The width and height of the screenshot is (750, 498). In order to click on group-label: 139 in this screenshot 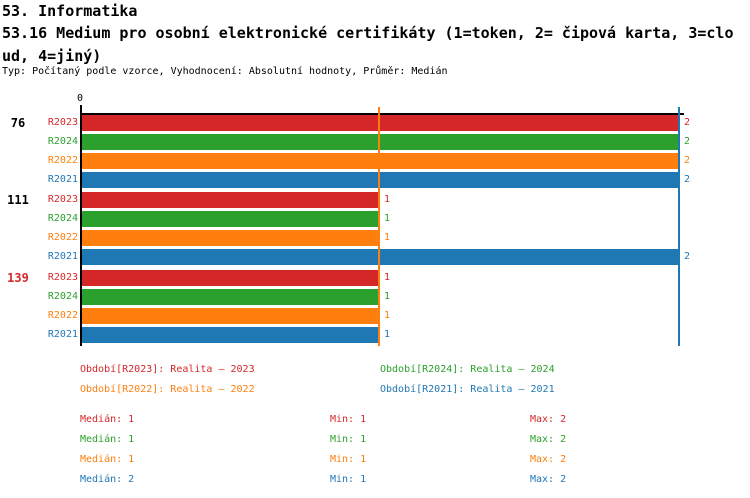, I will do `click(18, 278)`.